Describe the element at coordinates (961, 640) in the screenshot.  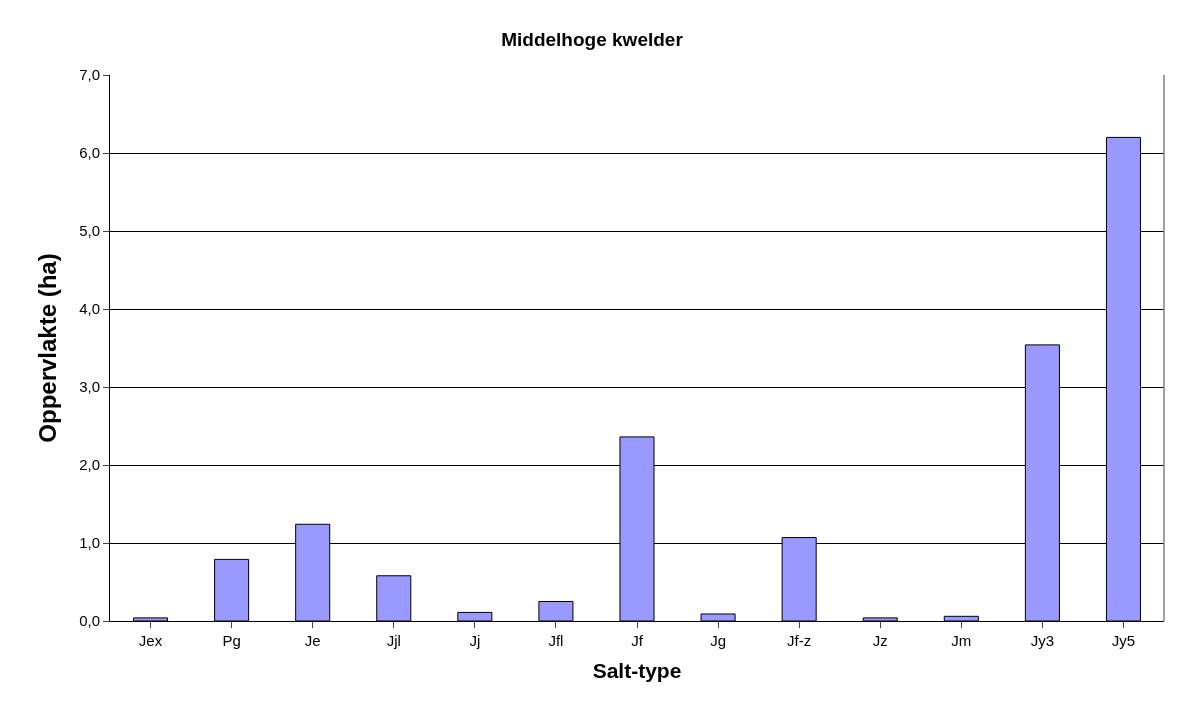
I see `x-tick-label: Jm` at that location.